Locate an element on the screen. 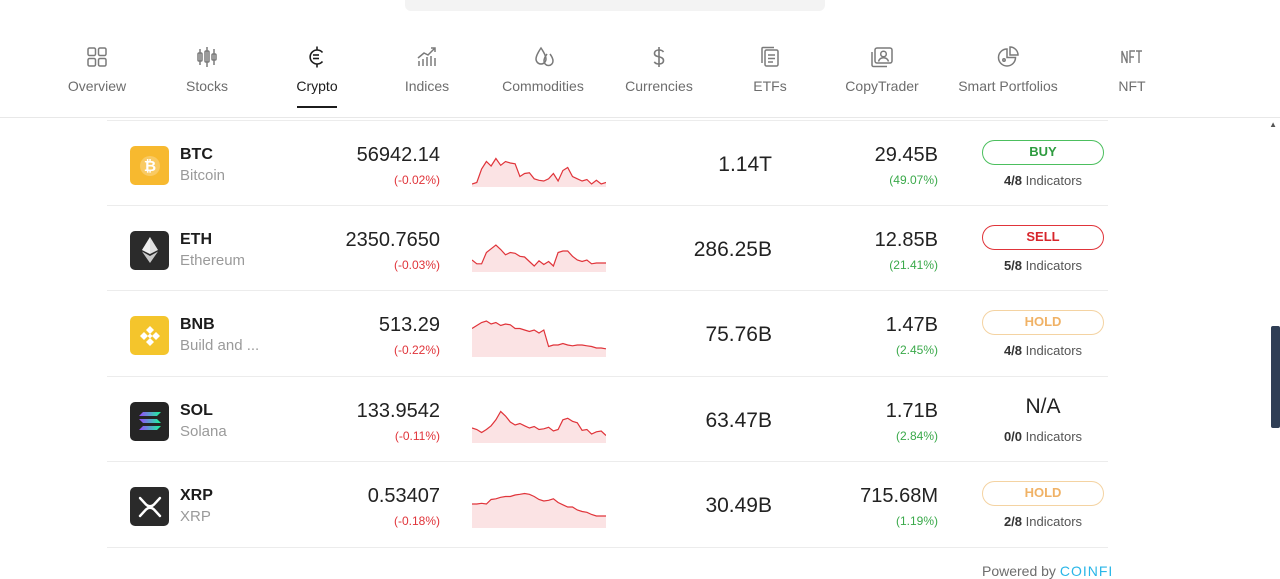 The image size is (1280, 579). nav-tab-label: ETFs is located at coordinates (770, 86).